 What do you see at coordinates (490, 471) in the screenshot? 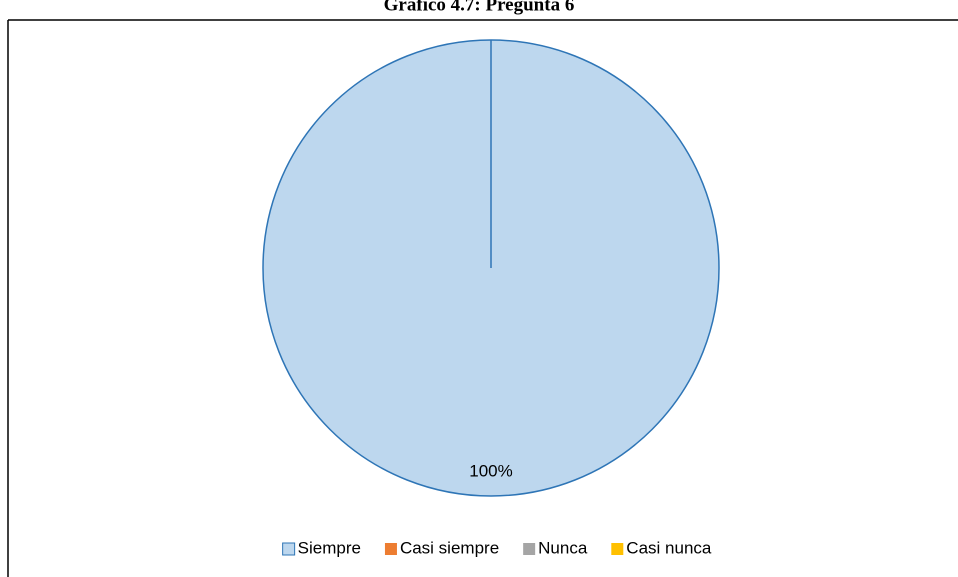
I see `data-label: 100%` at bounding box center [490, 471].